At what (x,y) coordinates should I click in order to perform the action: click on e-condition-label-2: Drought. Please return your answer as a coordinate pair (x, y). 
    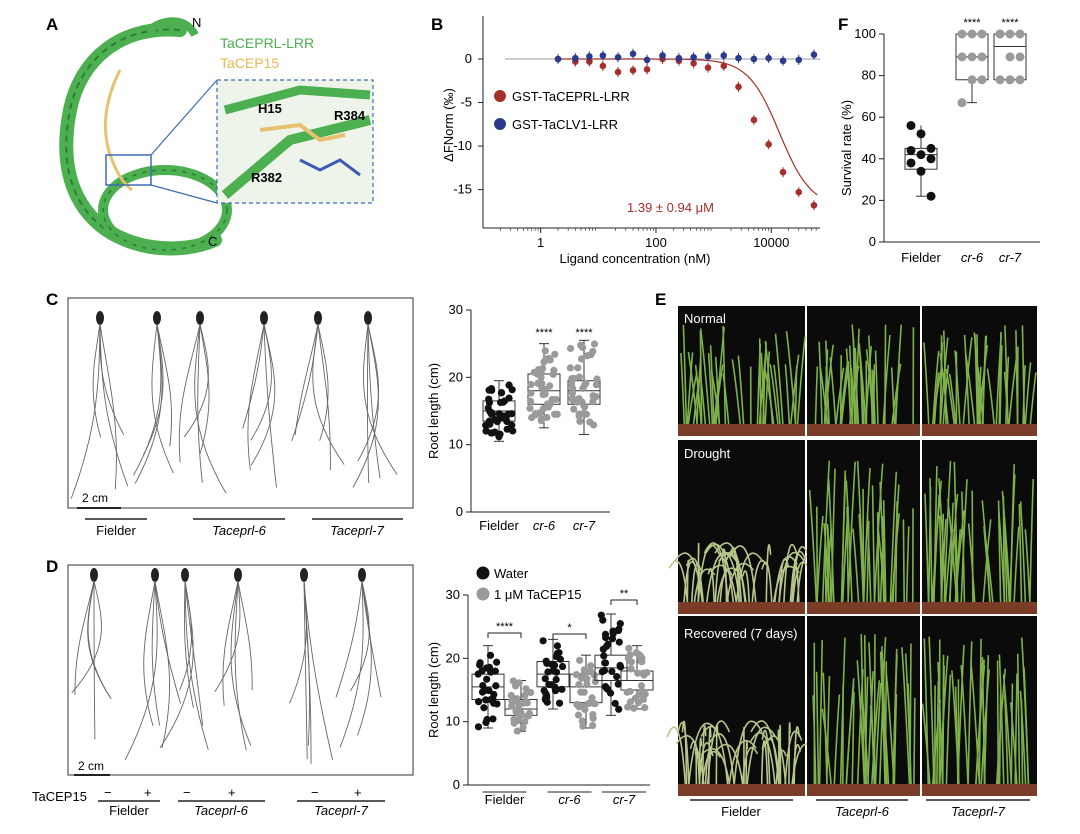
    Looking at the image, I should click on (707, 453).